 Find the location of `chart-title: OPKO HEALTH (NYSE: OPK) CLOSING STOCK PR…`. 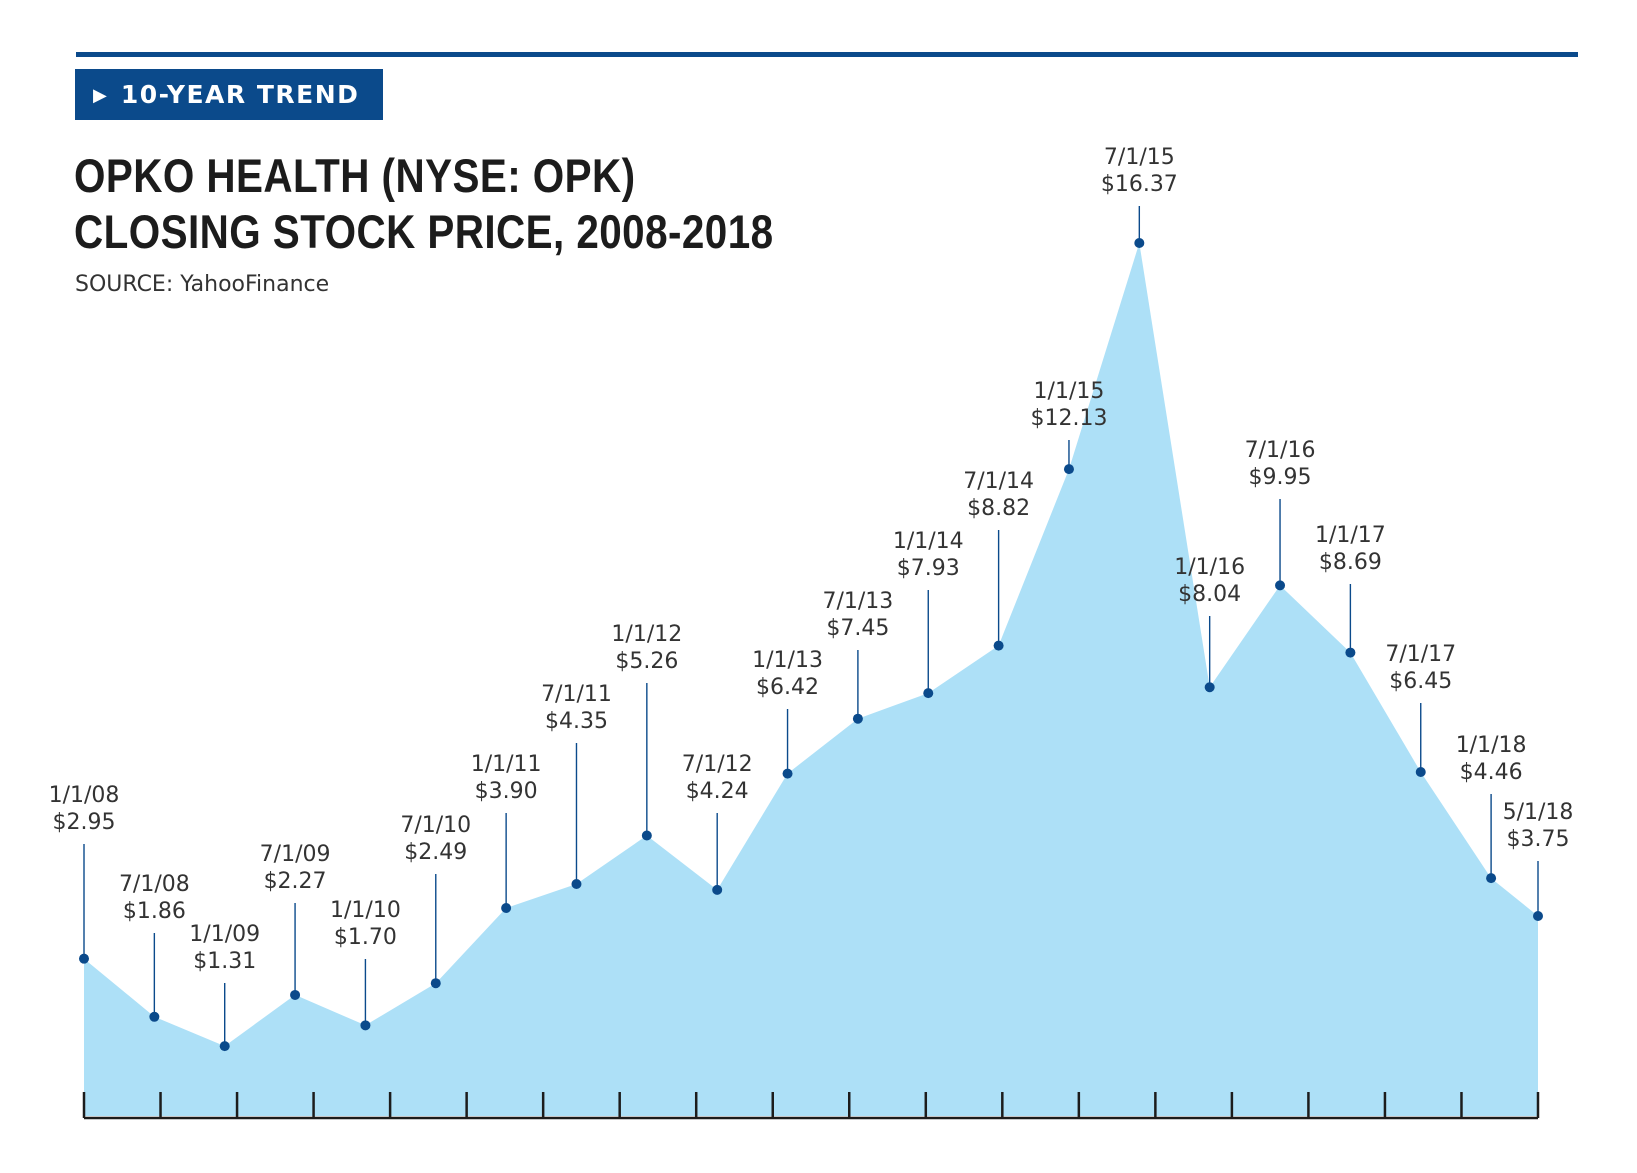

chart-title: OPKO HEALTH (NYSE: OPK) CLOSING STOCK PR… is located at coordinates (424, 204).